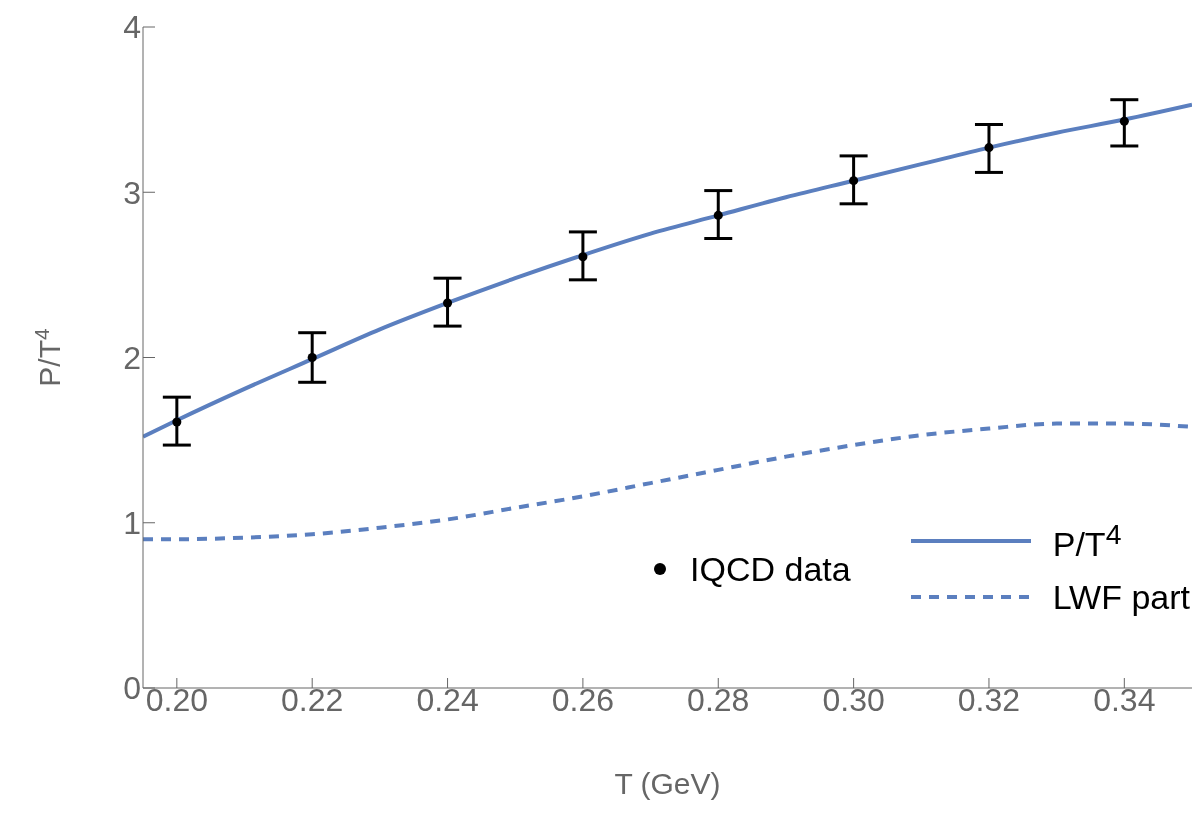 Image resolution: width=1204 pixels, height=836 pixels. What do you see at coordinates (447, 699) in the screenshot?
I see `x-tick-label: 0.24` at bounding box center [447, 699].